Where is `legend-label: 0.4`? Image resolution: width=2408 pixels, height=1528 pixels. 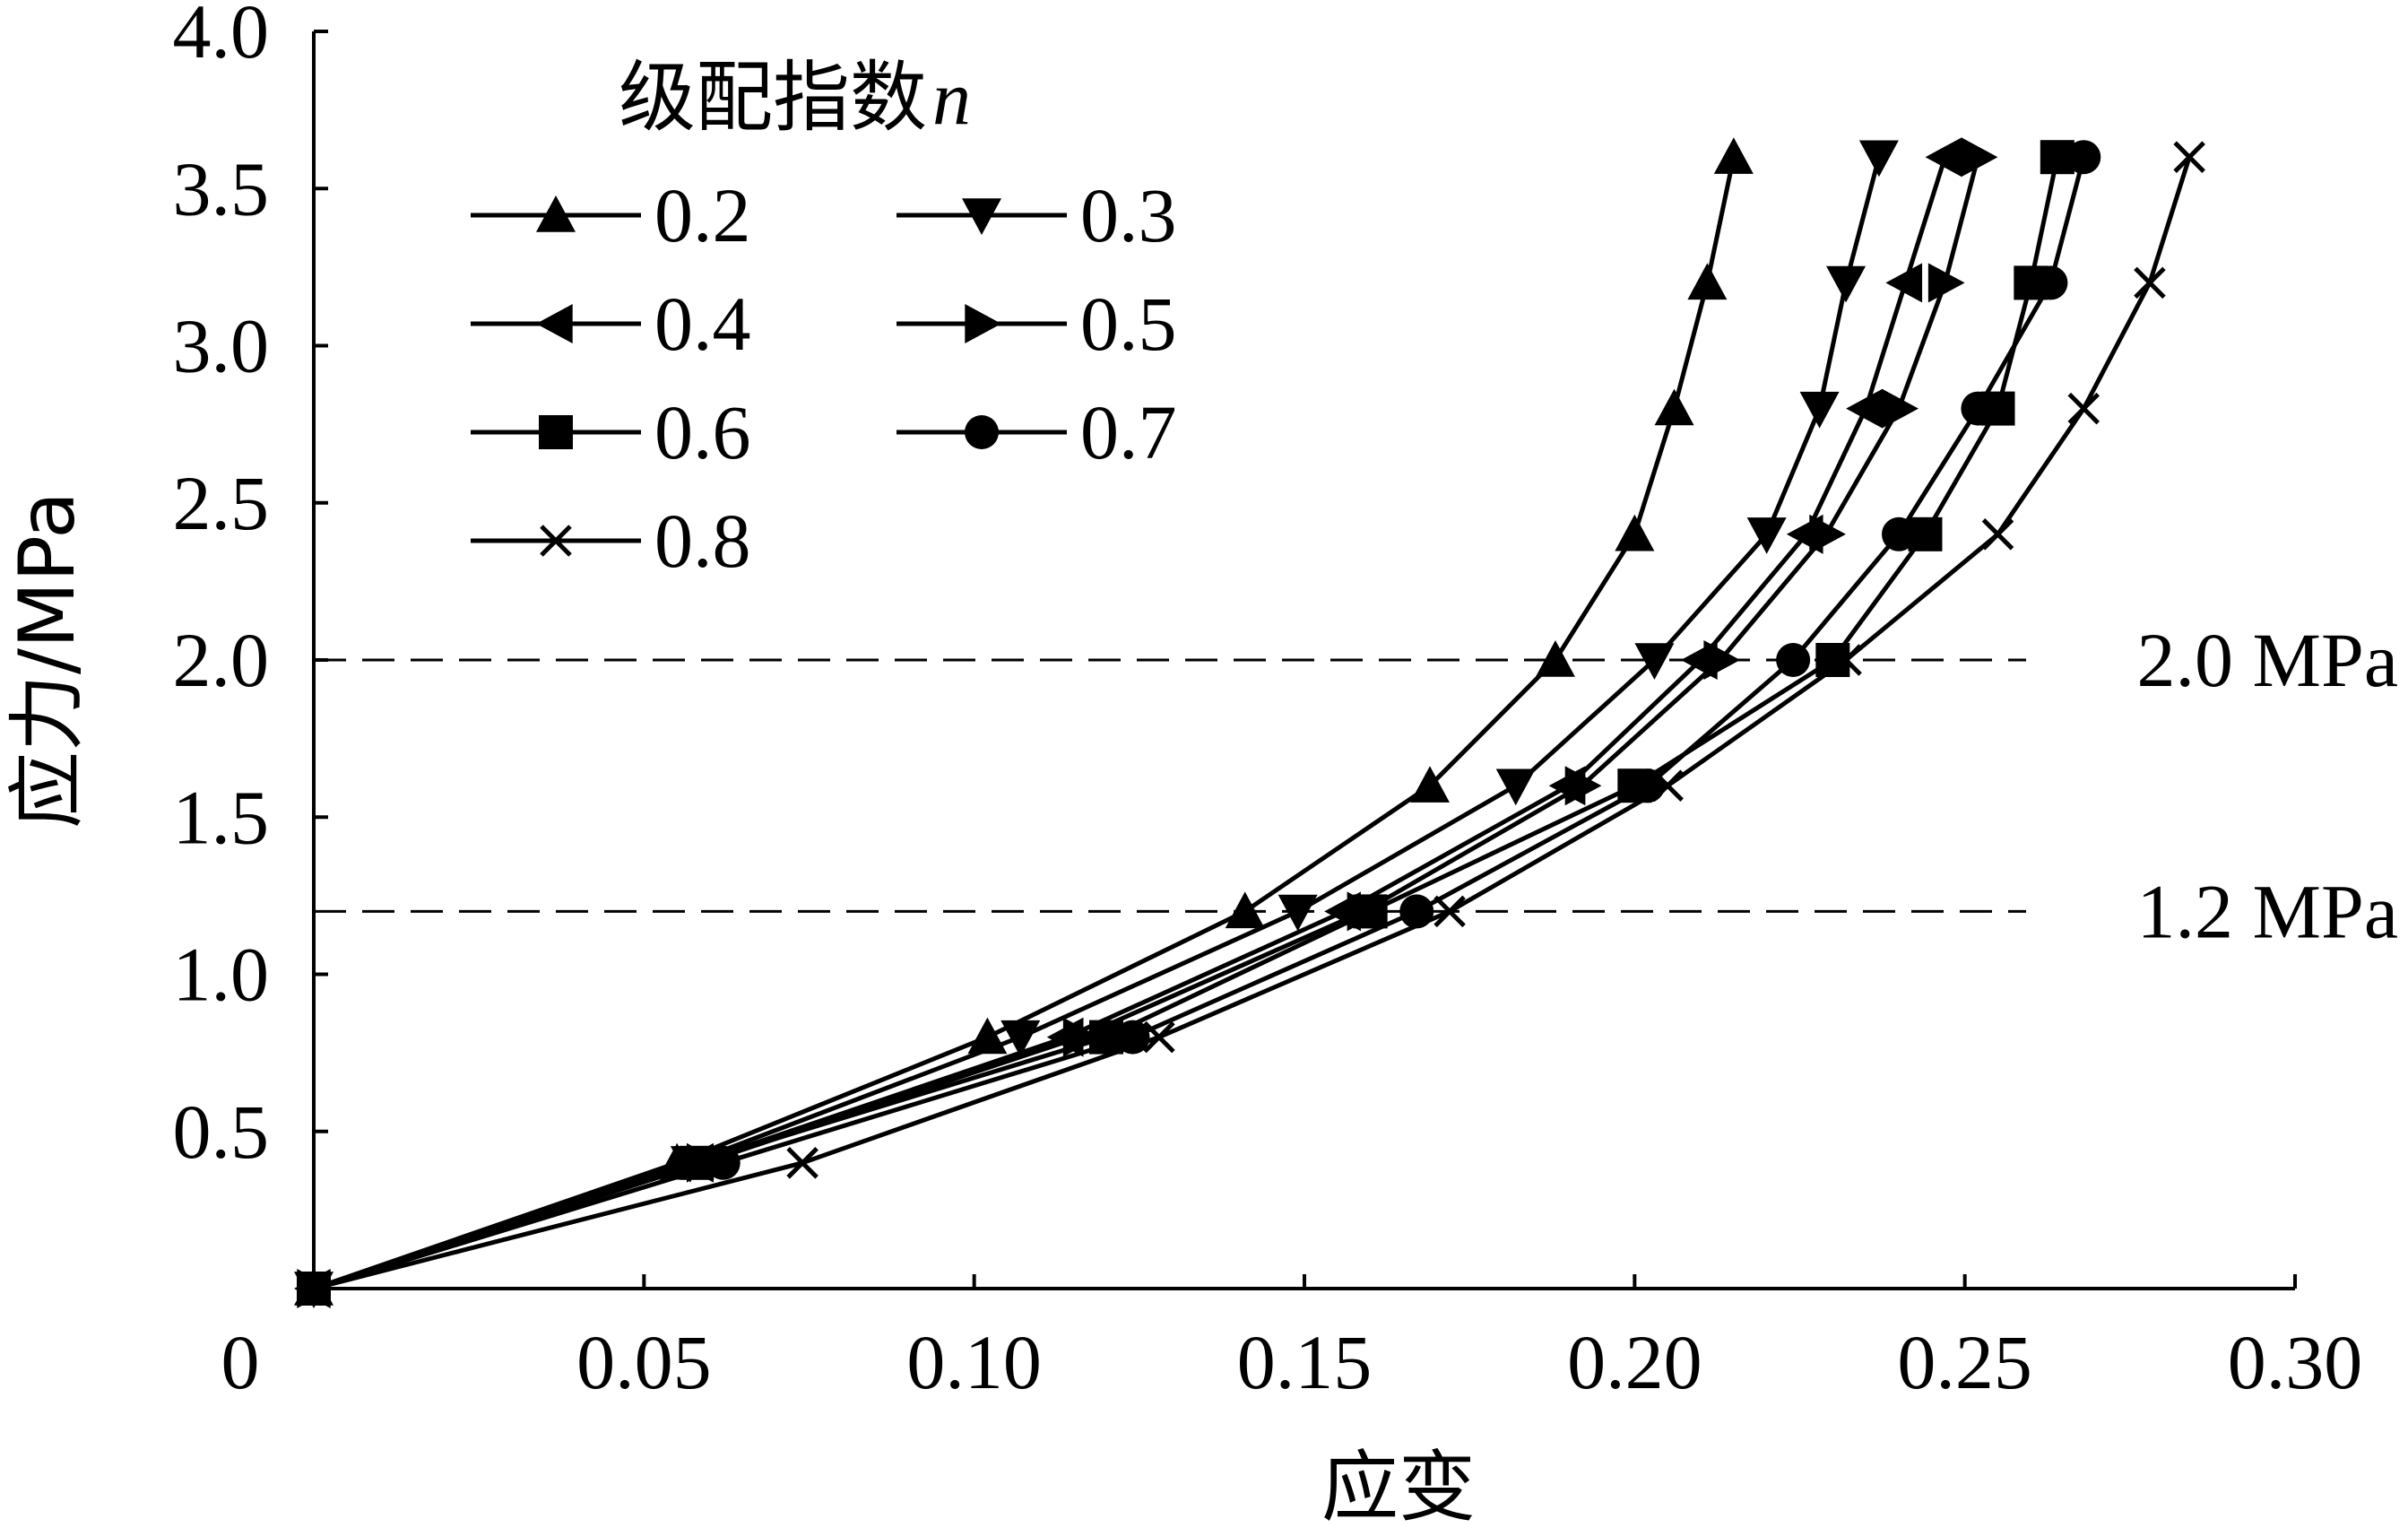
legend-label: 0.4 is located at coordinates (702, 324).